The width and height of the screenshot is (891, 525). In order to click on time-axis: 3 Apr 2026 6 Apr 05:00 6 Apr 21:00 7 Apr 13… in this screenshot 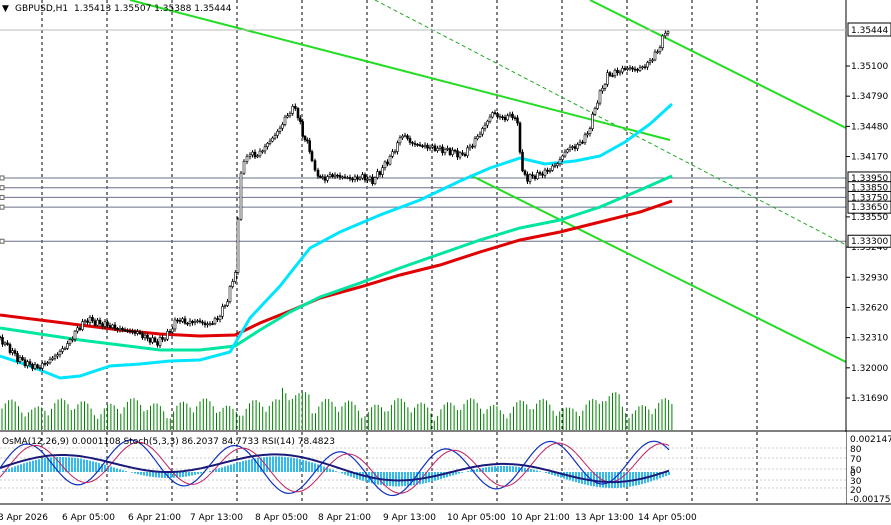, I will do `click(348, 518)`.